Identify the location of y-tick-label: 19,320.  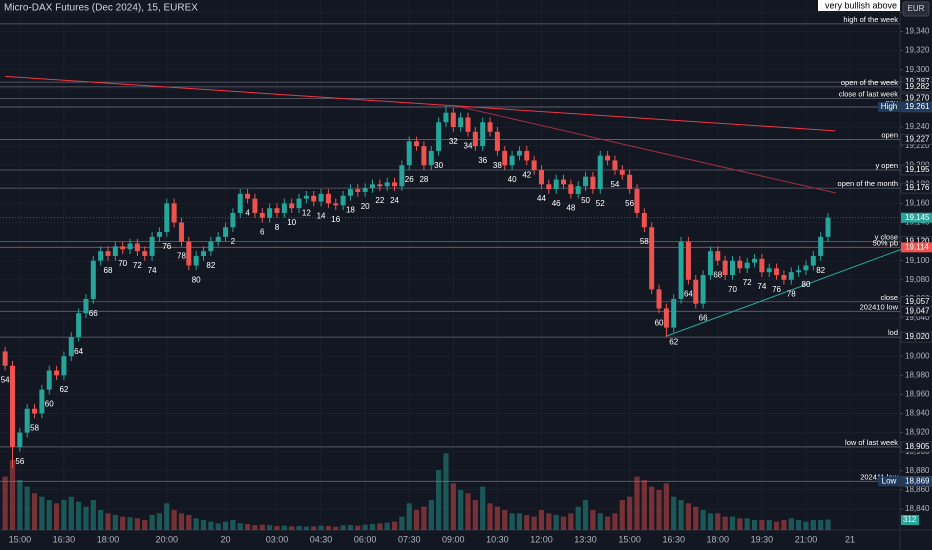
(917, 50).